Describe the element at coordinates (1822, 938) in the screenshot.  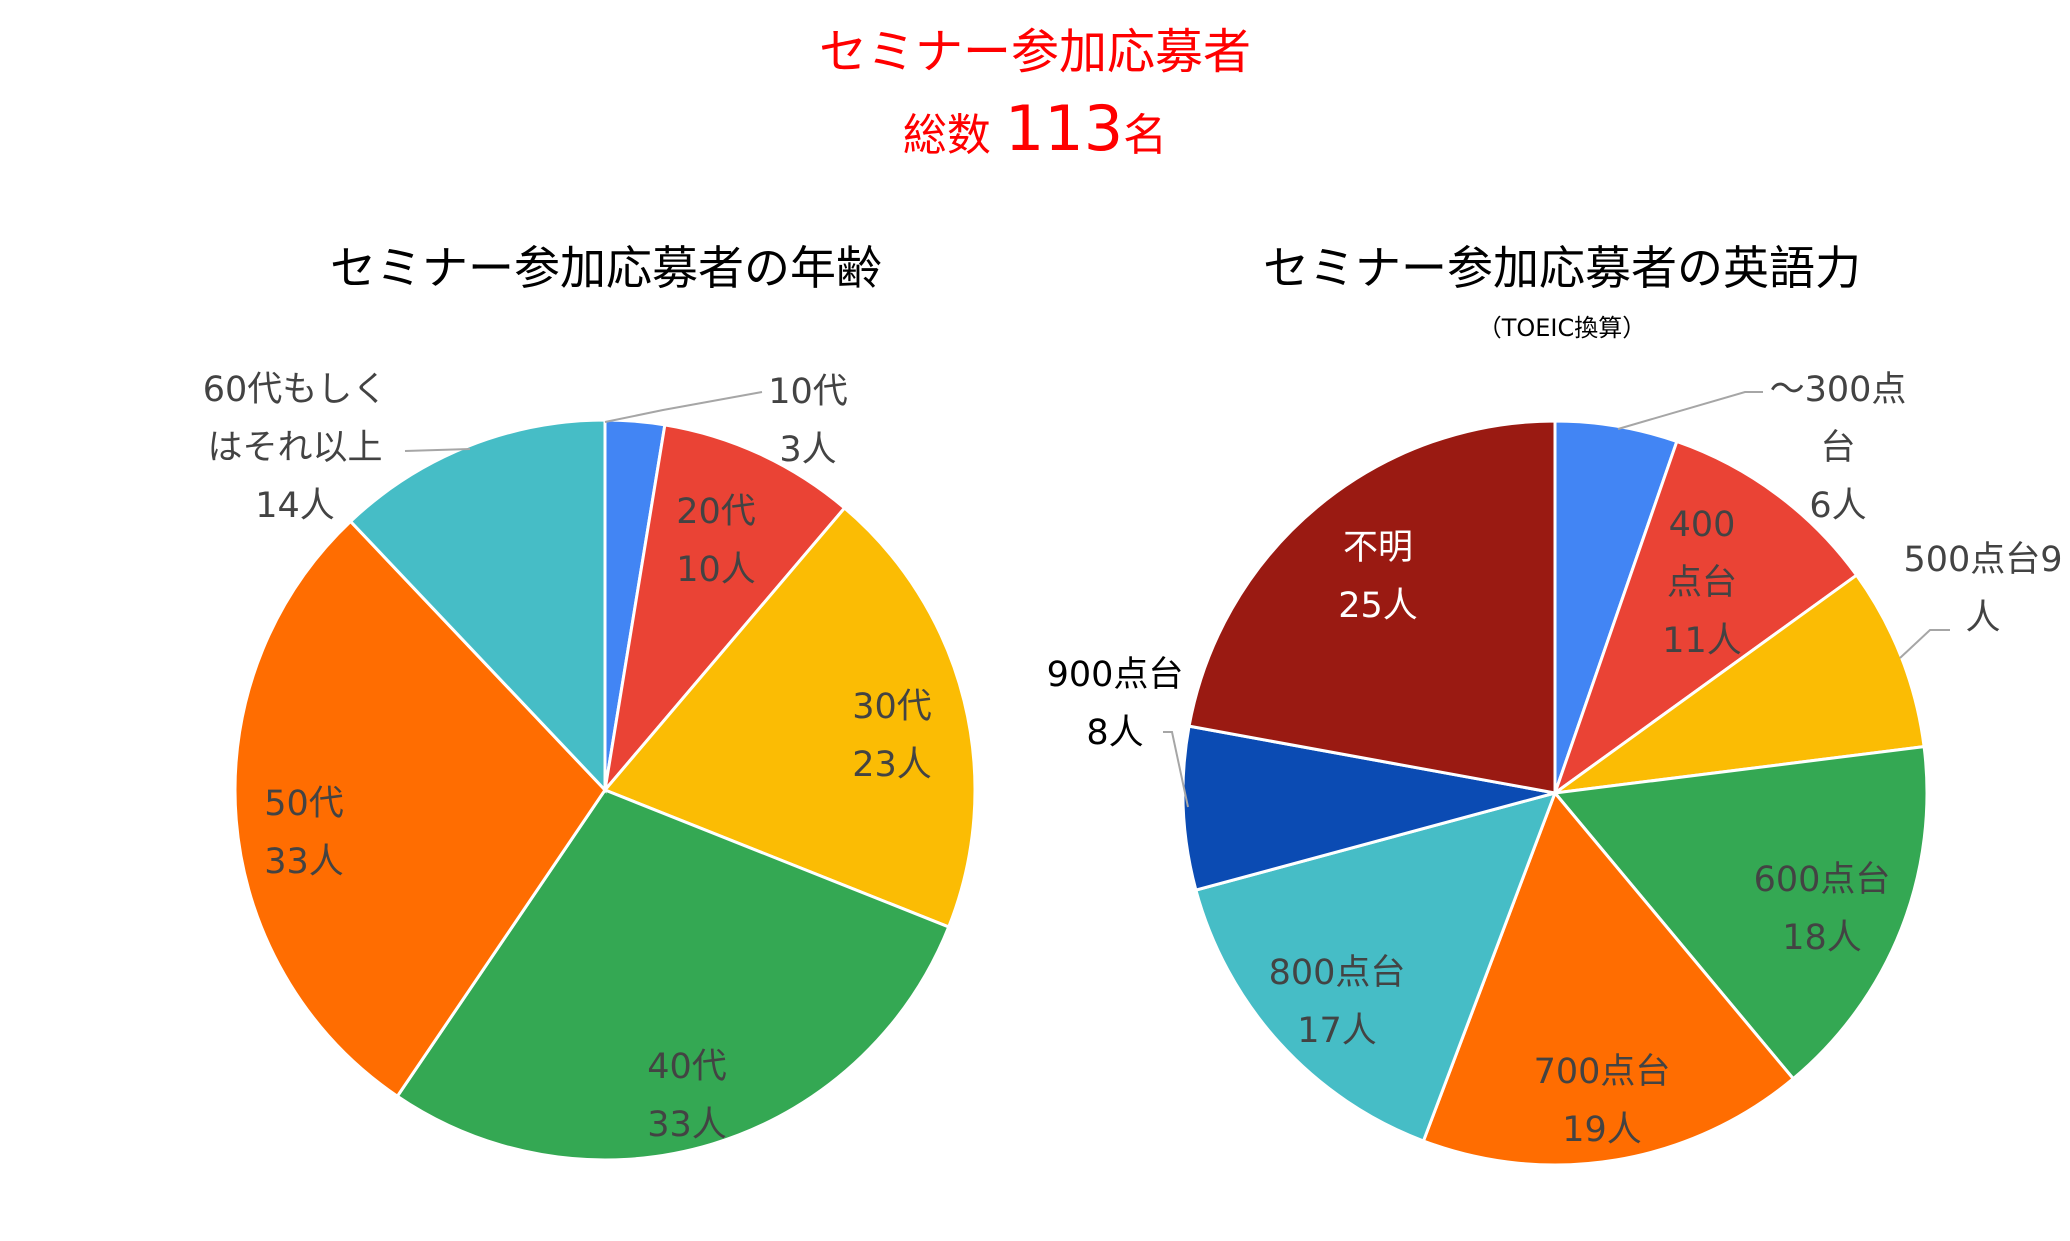
I see `english-slice-3-count-label: 18人` at that location.